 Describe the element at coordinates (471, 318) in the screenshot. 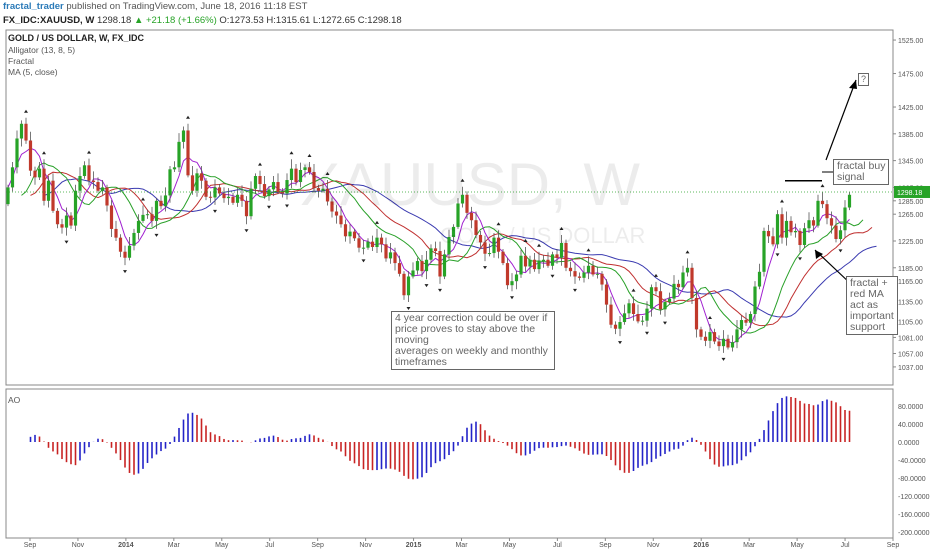

I see `correction-line-1: 4 year correction could be over if` at that location.